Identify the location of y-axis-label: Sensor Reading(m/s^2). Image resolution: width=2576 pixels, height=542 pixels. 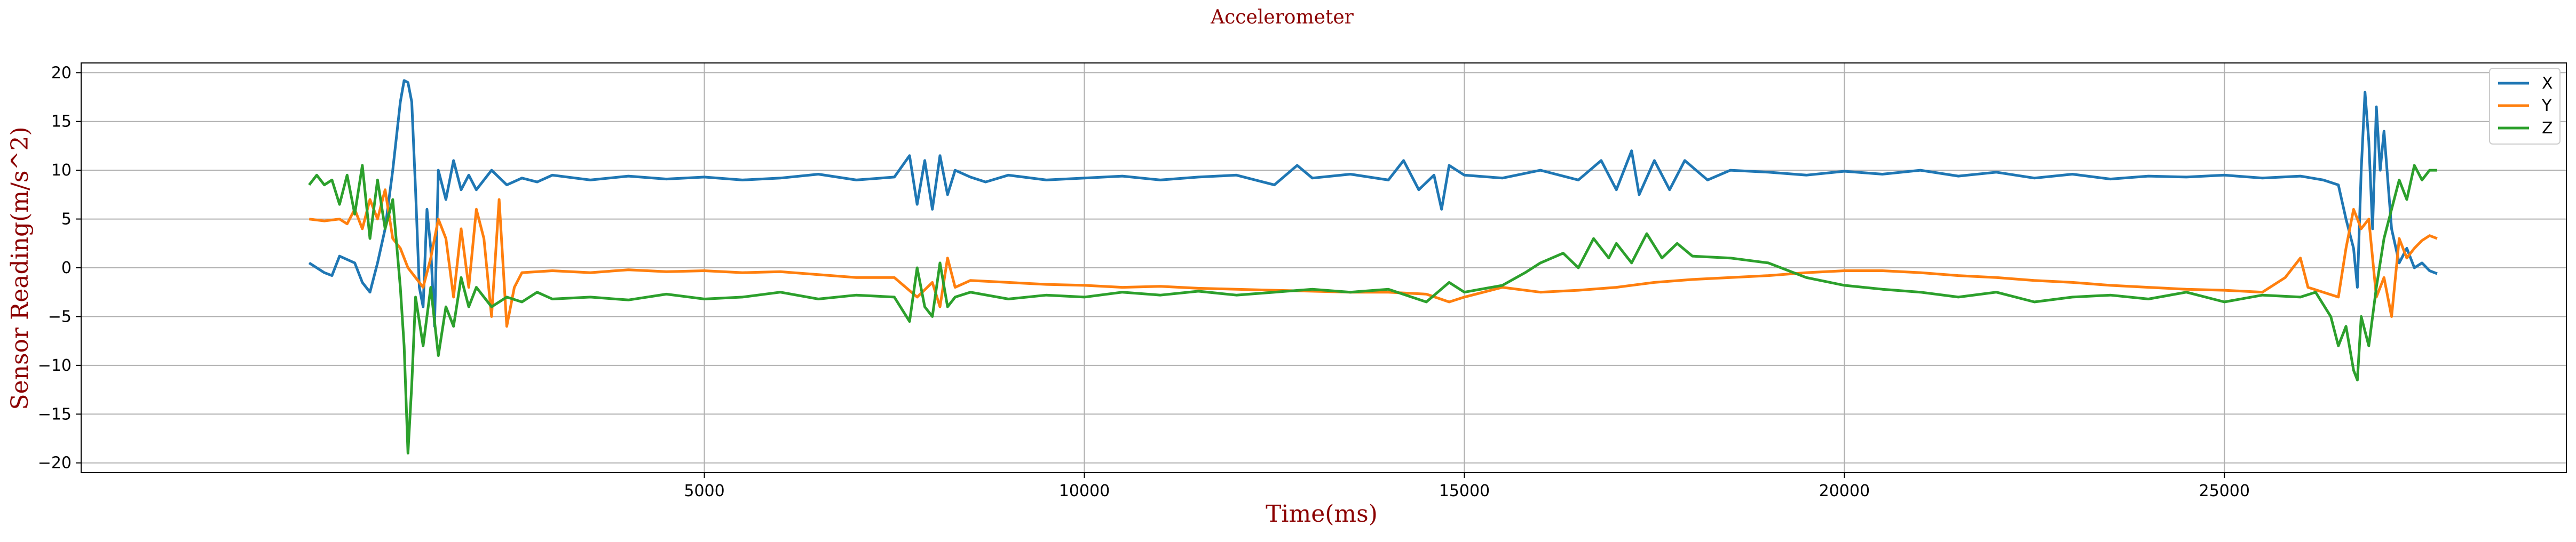
(20, 268).